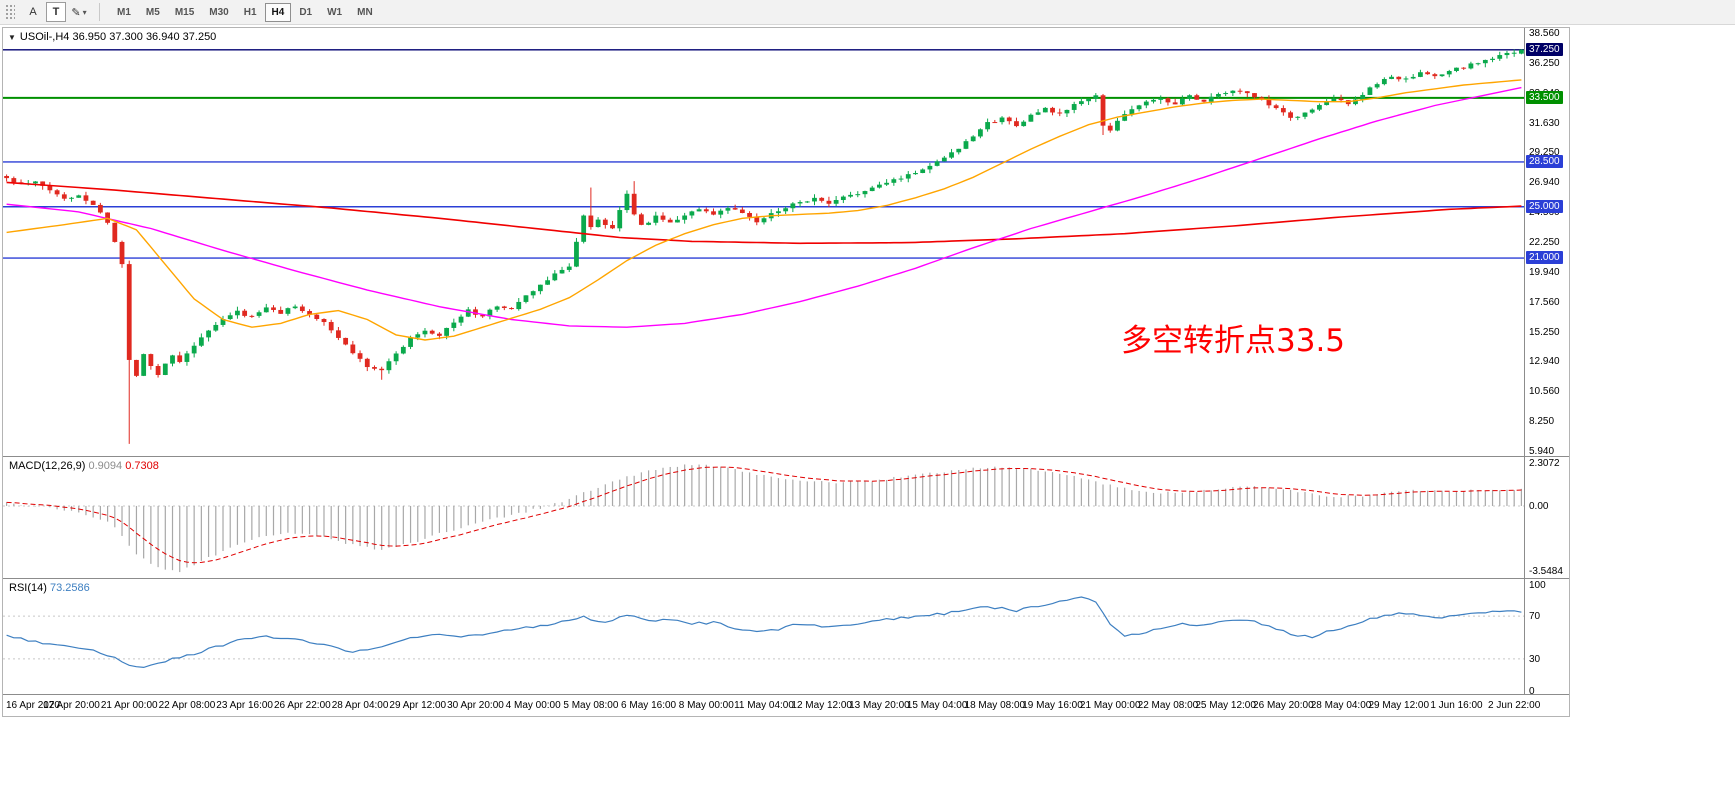 Image resolution: width=1735 pixels, height=794 pixels. Describe the element at coordinates (1544, 258) in the screenshot. I see `price-line-label: 21.000` at that location.